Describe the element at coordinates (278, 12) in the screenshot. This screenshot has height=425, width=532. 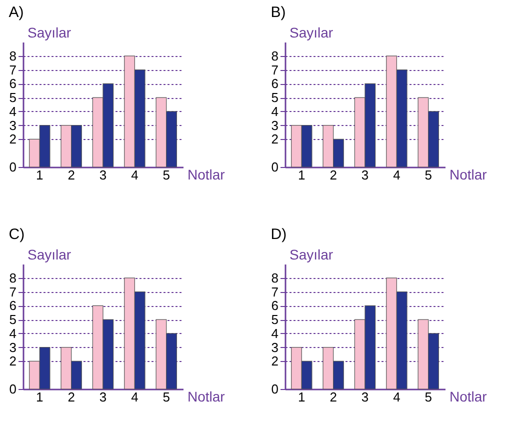
I see `chart-title: B)` at that location.